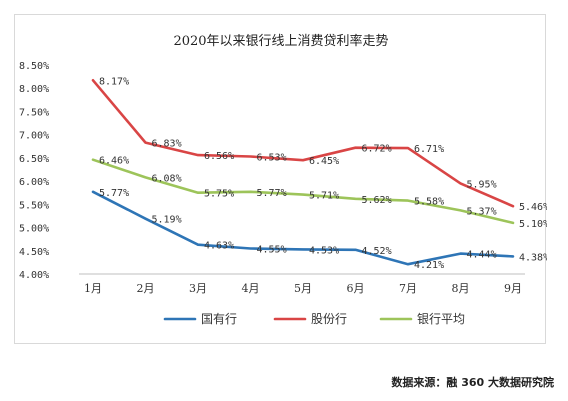 This screenshot has width=568, height=401. Describe the element at coordinates (34, 89) in the screenshot. I see `y-tick-label: 8.00%` at that location.